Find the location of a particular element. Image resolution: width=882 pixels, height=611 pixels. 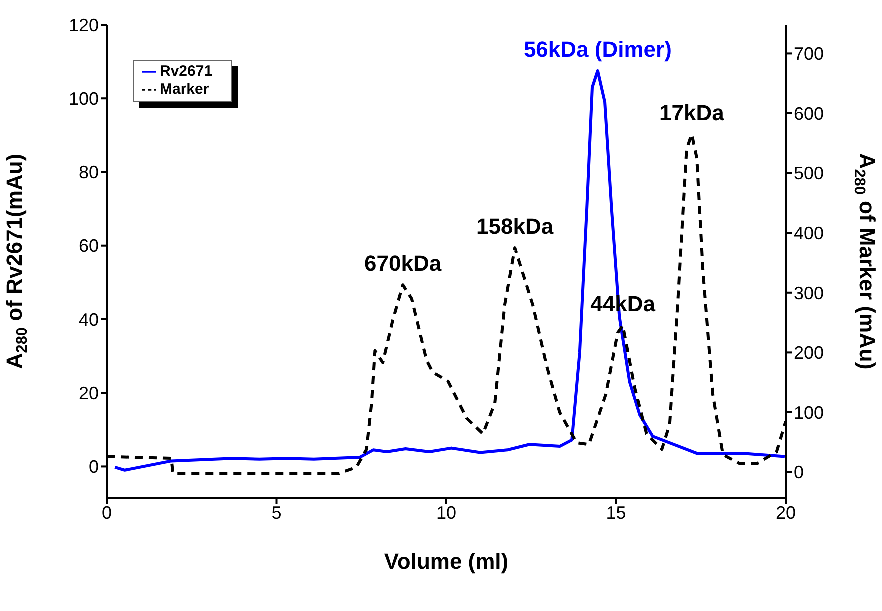

y2-tick-label: 100 is located at coordinates (809, 412).